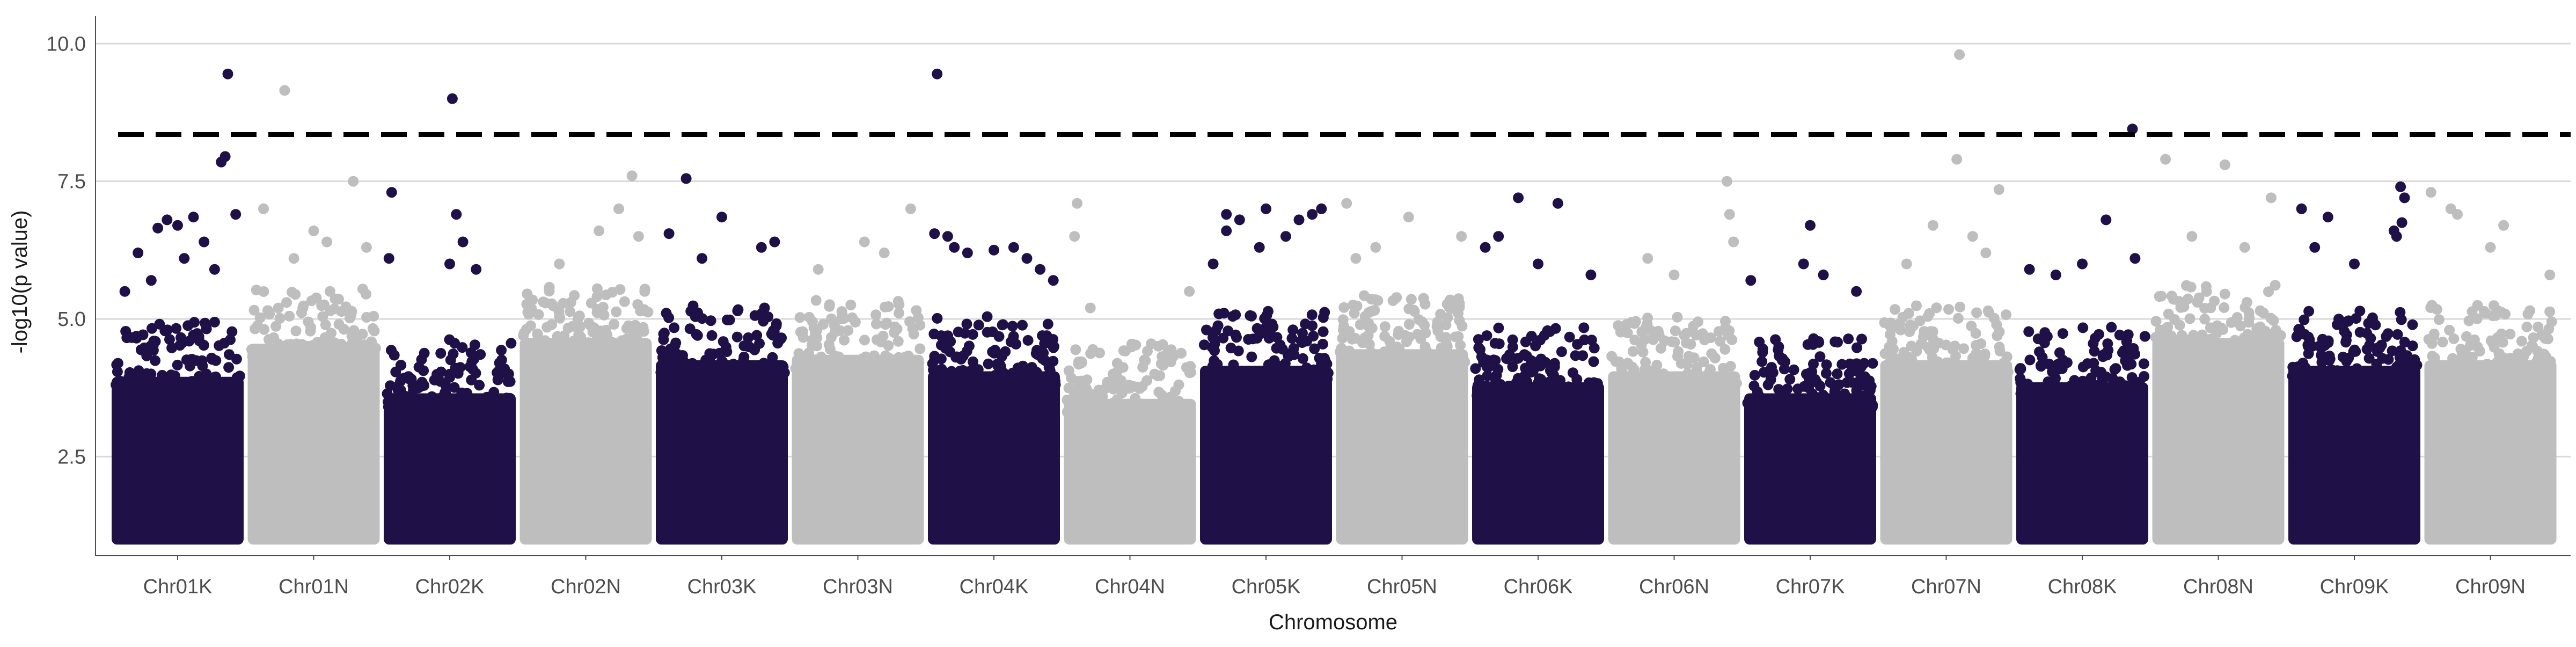 The width and height of the screenshot is (2576, 647). I want to click on x-tick-label: Chr01N, so click(314, 587).